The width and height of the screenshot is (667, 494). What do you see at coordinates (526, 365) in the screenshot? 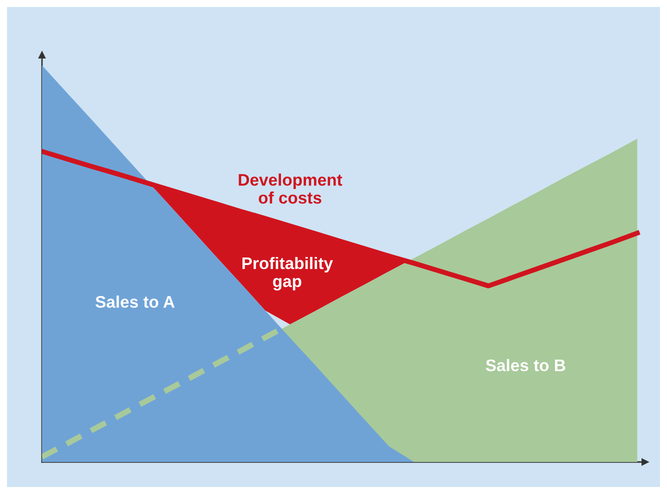
I see `series-label: Sales to B` at bounding box center [526, 365].